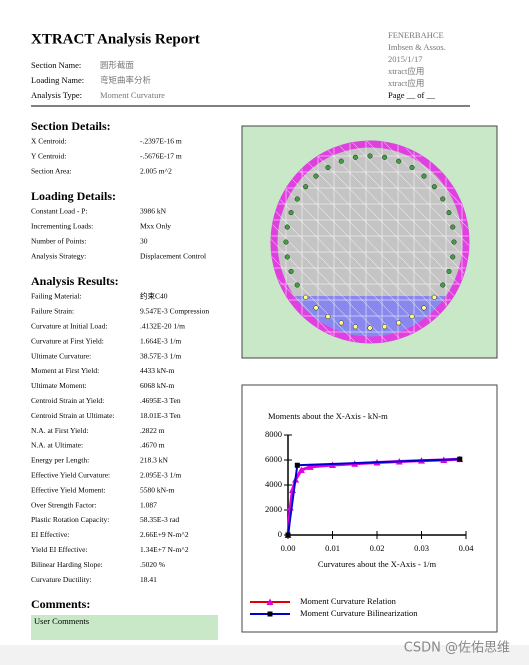  Describe the element at coordinates (70, 519) in the screenshot. I see `row-label: Plastic Rotation Capacity:` at that location.